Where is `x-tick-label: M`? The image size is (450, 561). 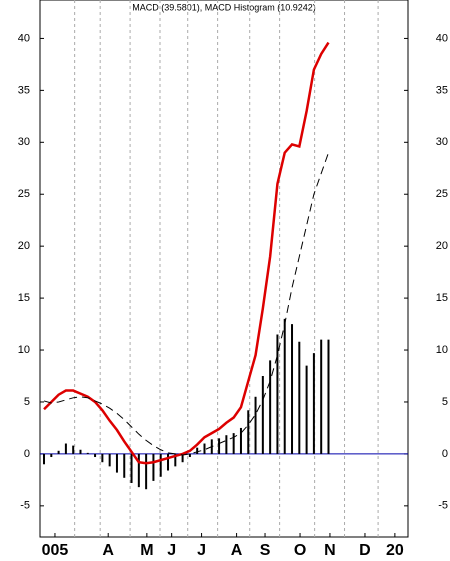
x-tick-label: M is located at coordinates (146, 550).